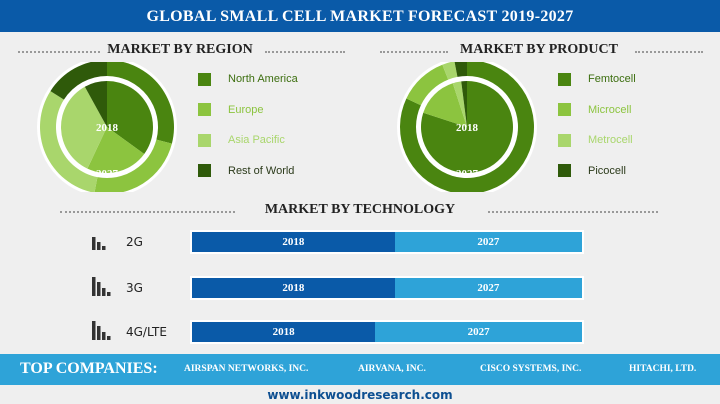 Image resolution: width=720 pixels, height=404 pixels. I want to click on top-companies-title: TOP COMPANIES:, so click(89, 368).